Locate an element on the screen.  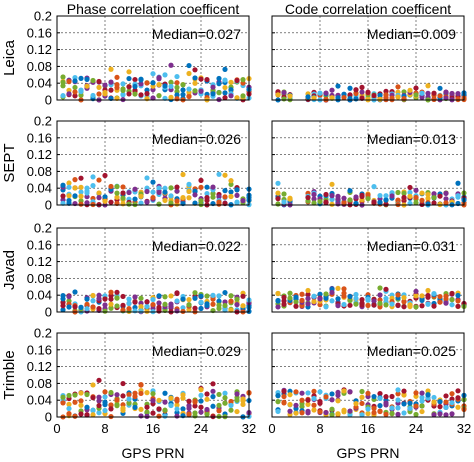
y-tick-label: 0 is located at coordinates (48, 100).